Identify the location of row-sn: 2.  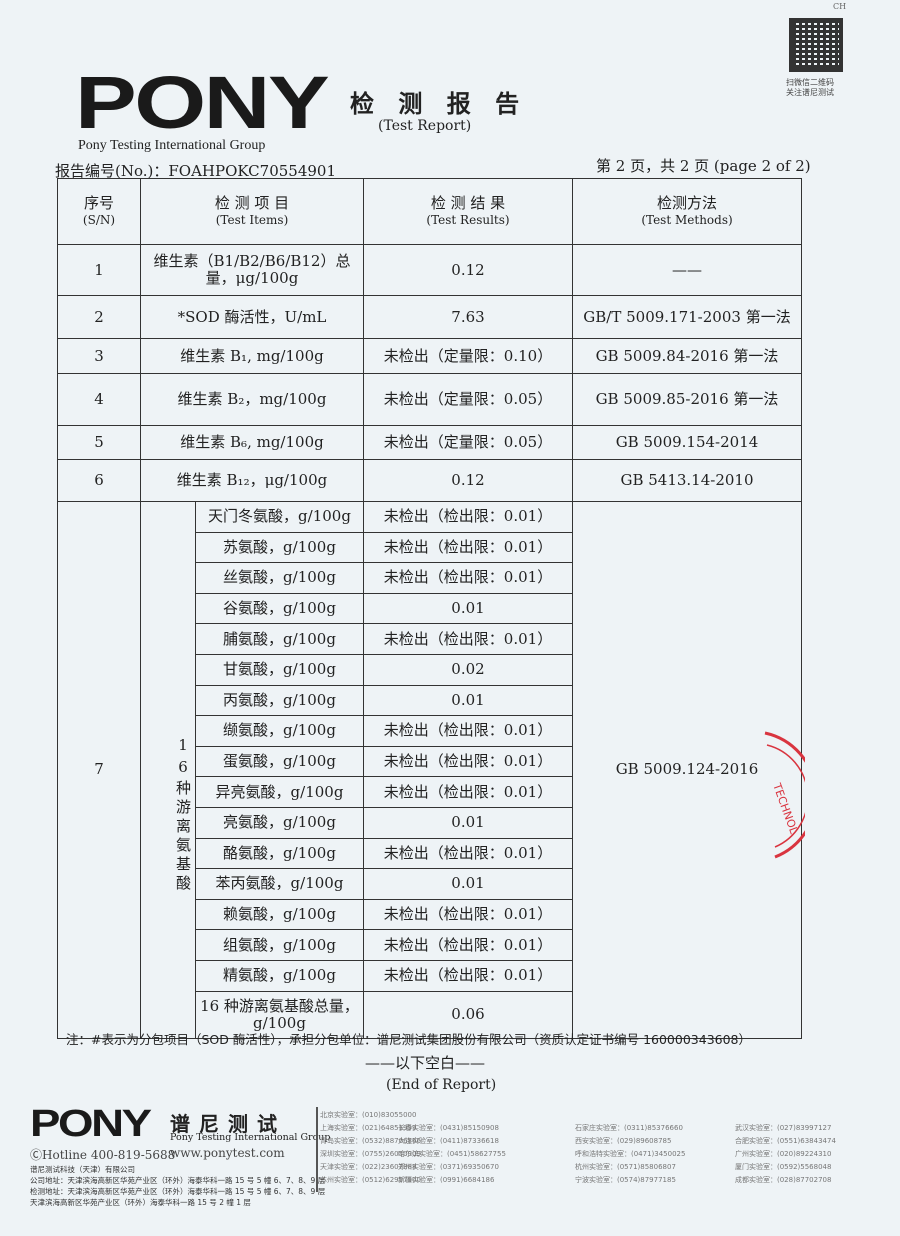
(99, 317).